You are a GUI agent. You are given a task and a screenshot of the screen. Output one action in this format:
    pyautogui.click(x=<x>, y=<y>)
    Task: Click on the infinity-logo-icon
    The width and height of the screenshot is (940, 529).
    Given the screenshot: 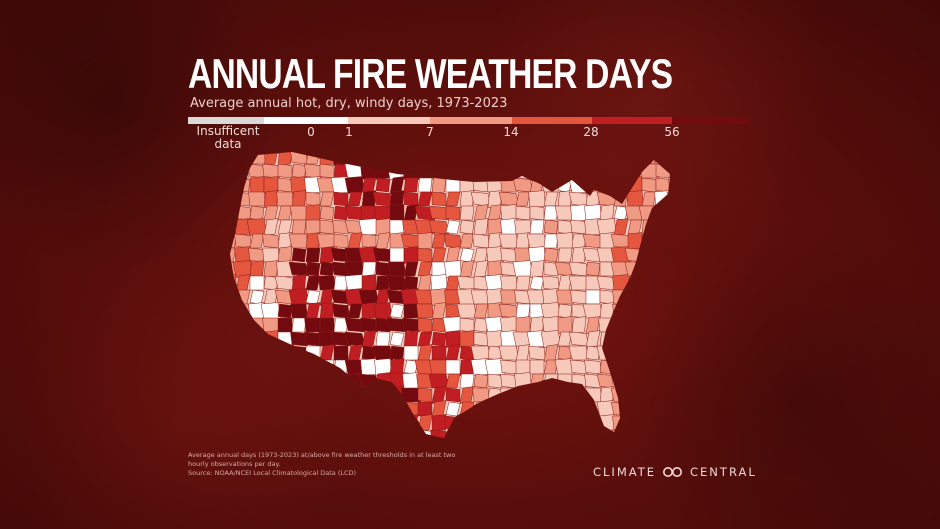 What is the action you would take?
    pyautogui.click(x=673, y=472)
    